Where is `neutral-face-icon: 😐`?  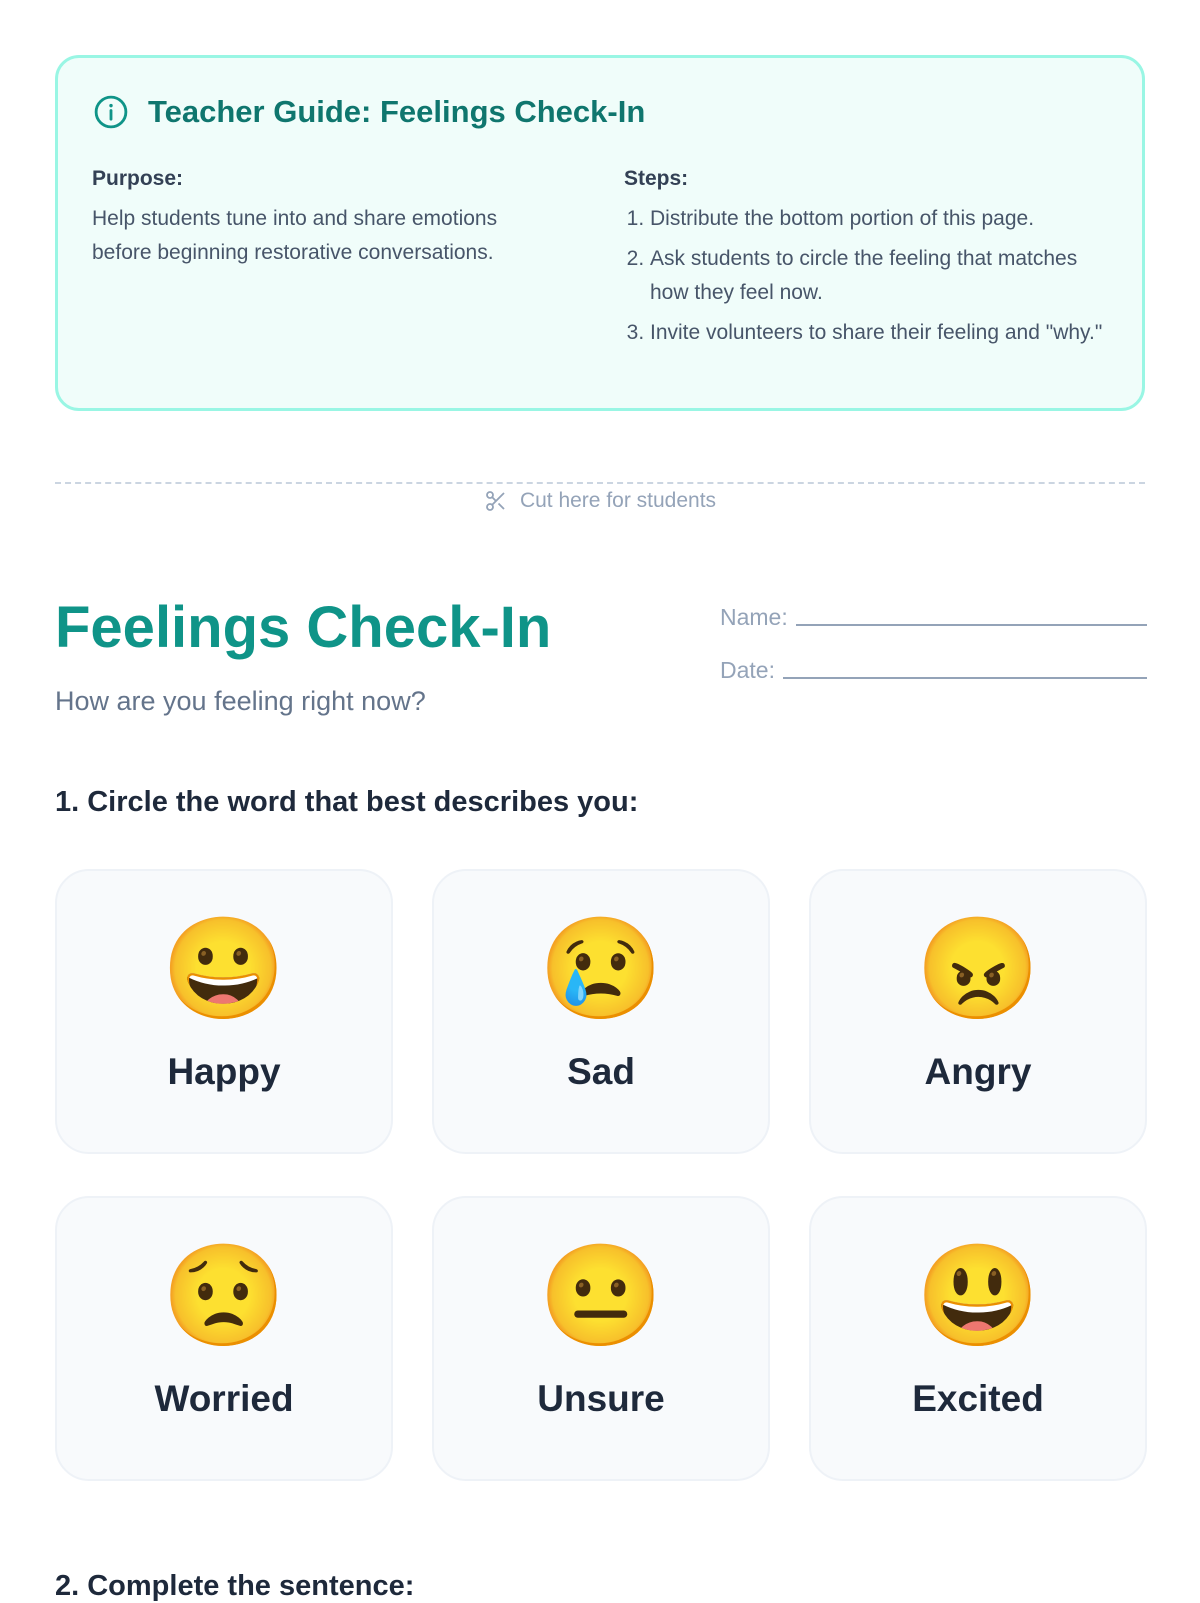 neutral-face-icon: 😐 is located at coordinates (601, 1296).